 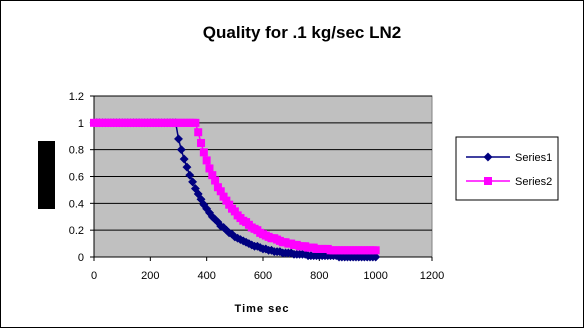 I want to click on x-tick-label: 400, so click(x=206, y=276).